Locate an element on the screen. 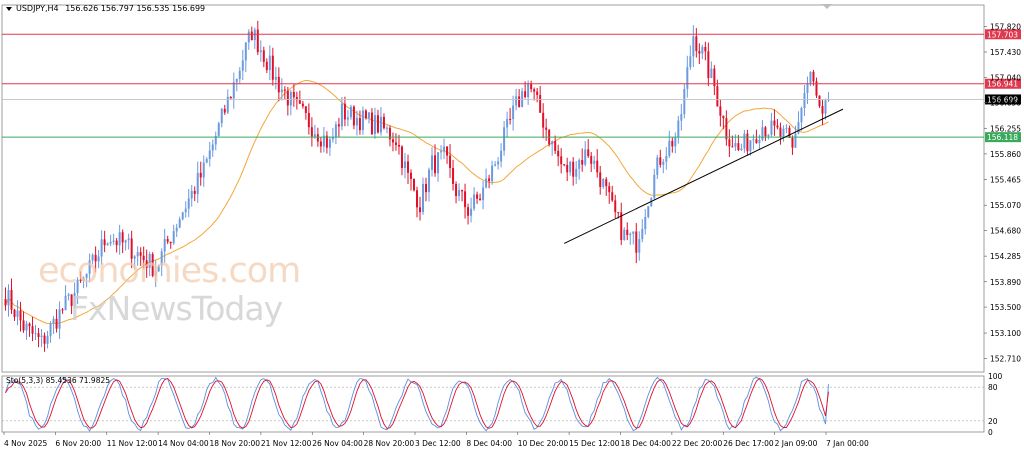  watermark-fxnewstoday: FxNewsToday is located at coordinates (176, 308).